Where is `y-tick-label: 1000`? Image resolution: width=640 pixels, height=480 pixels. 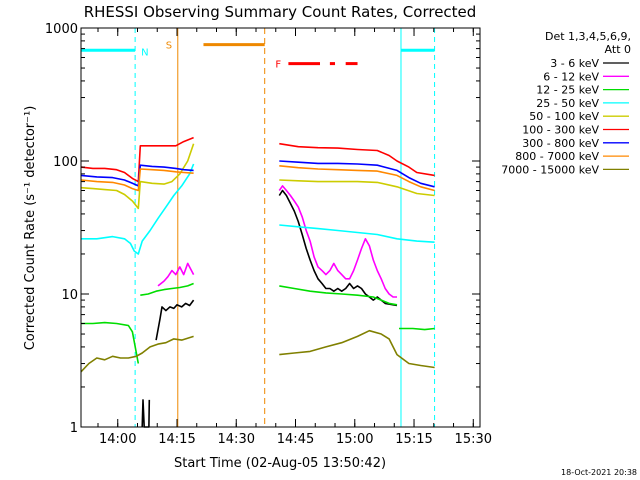
y-tick-label: 1000 is located at coordinates (61, 29).